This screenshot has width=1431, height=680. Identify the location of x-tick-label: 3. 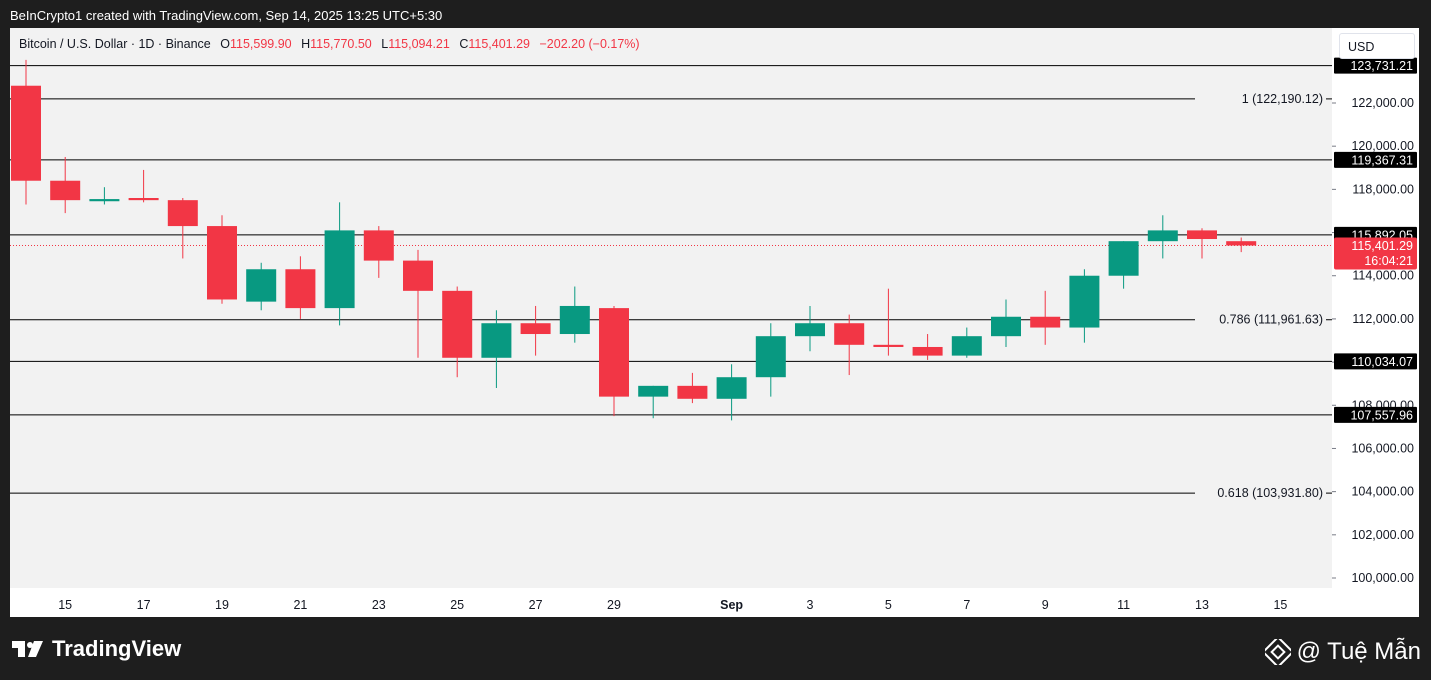
(810, 605).